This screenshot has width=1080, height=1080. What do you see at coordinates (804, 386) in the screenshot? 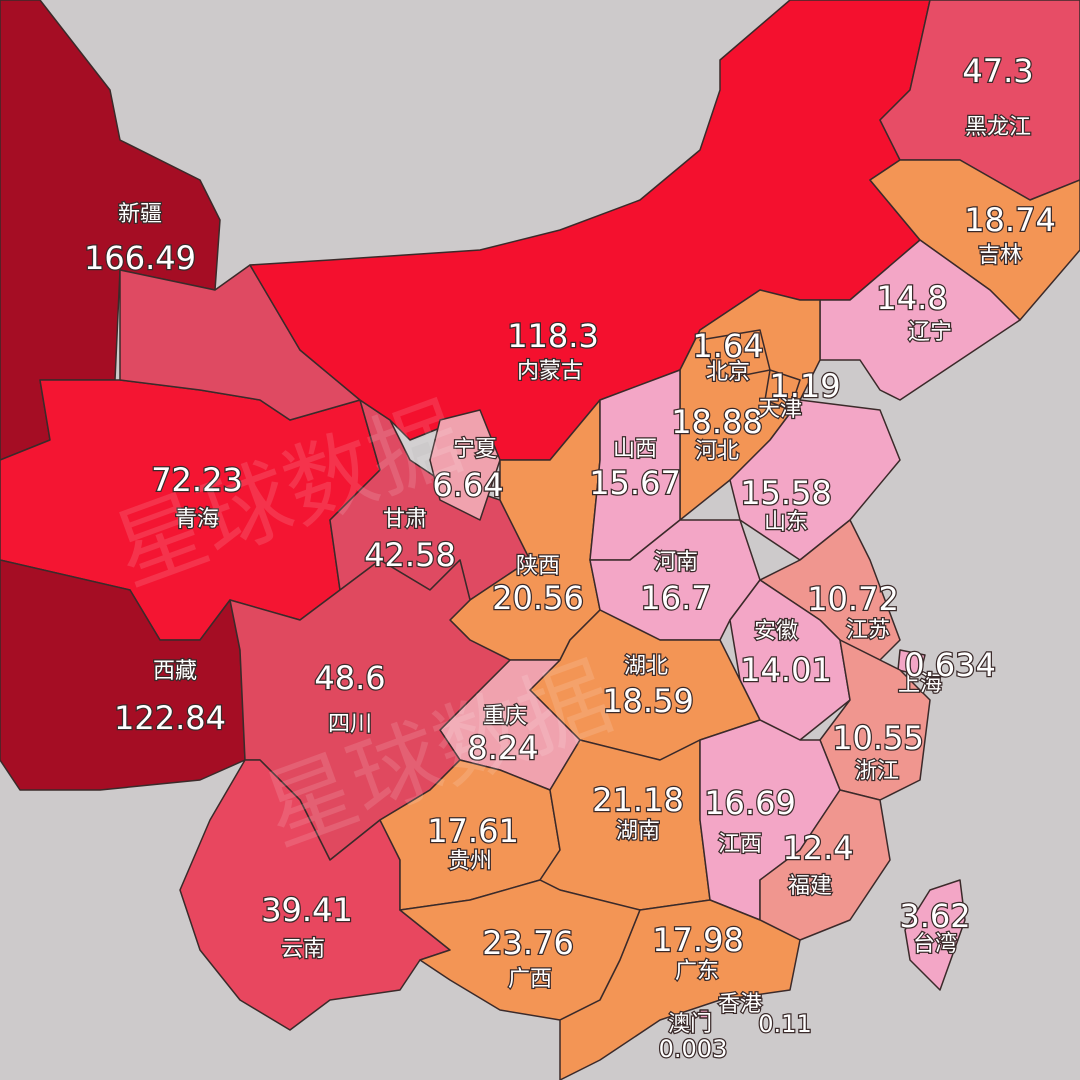
I see `province-value: 1.19` at bounding box center [804, 386].